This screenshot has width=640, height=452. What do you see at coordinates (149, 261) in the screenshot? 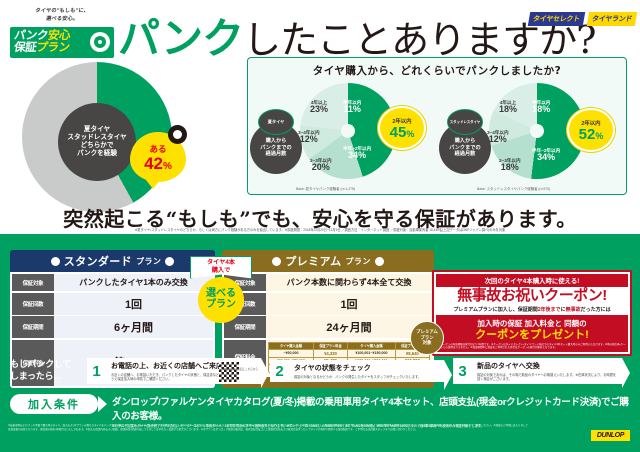
I see `standard-plan-subtitle: プラン` at bounding box center [149, 261].